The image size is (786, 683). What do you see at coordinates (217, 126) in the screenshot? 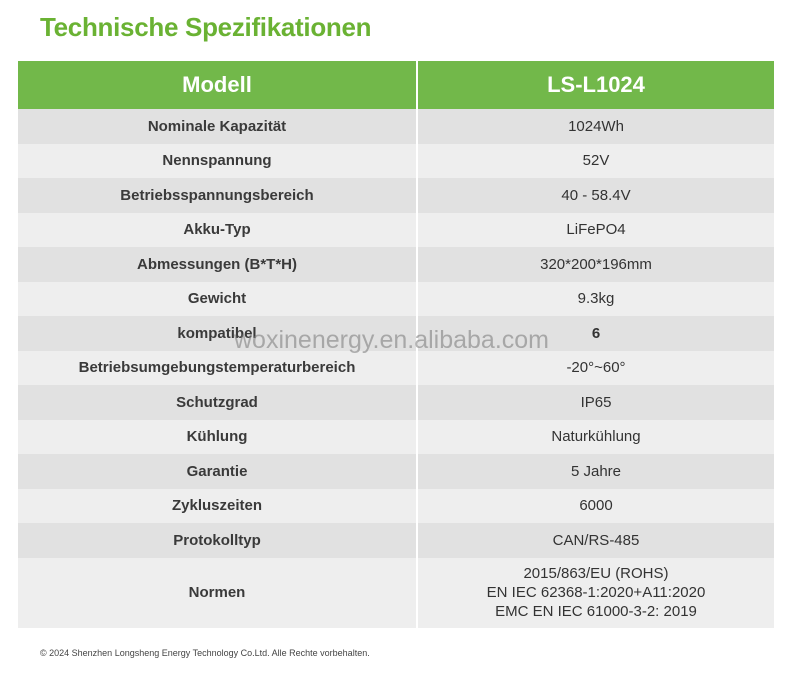
I see `row-label: Nominale Kapazität` at bounding box center [217, 126].